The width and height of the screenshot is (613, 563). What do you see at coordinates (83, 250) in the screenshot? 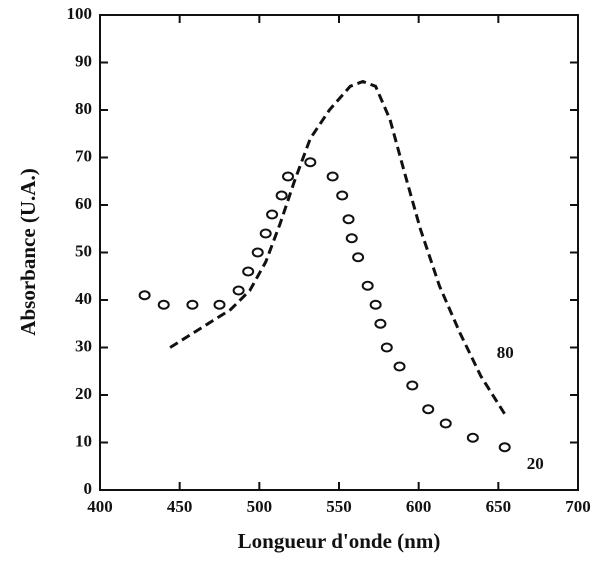
I see `y-tick-label: 50` at bounding box center [83, 250].